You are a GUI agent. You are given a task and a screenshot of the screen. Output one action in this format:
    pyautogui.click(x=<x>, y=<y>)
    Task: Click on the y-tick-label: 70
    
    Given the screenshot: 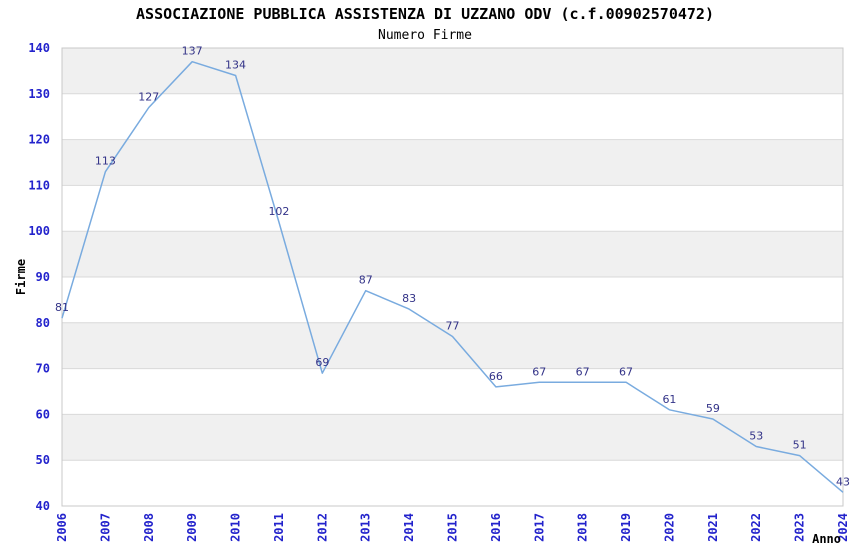 What is the action you would take?
    pyautogui.click(x=43, y=369)
    